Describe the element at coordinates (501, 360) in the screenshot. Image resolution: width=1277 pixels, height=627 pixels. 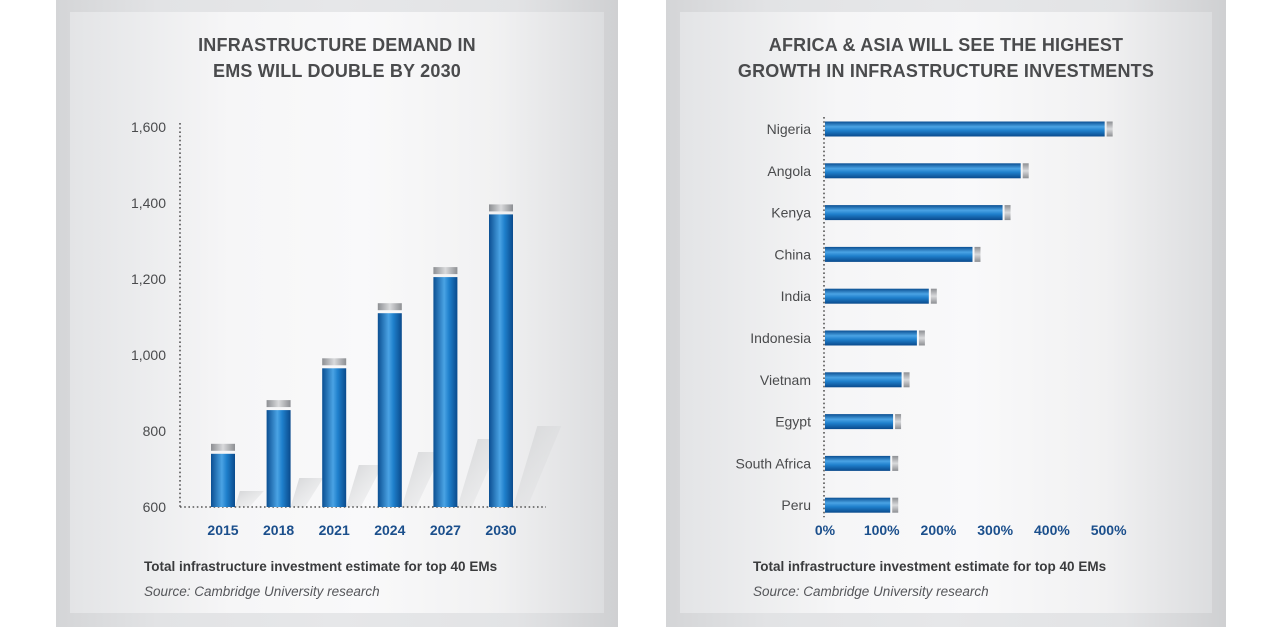
I see `left-bar-2030` at that location.